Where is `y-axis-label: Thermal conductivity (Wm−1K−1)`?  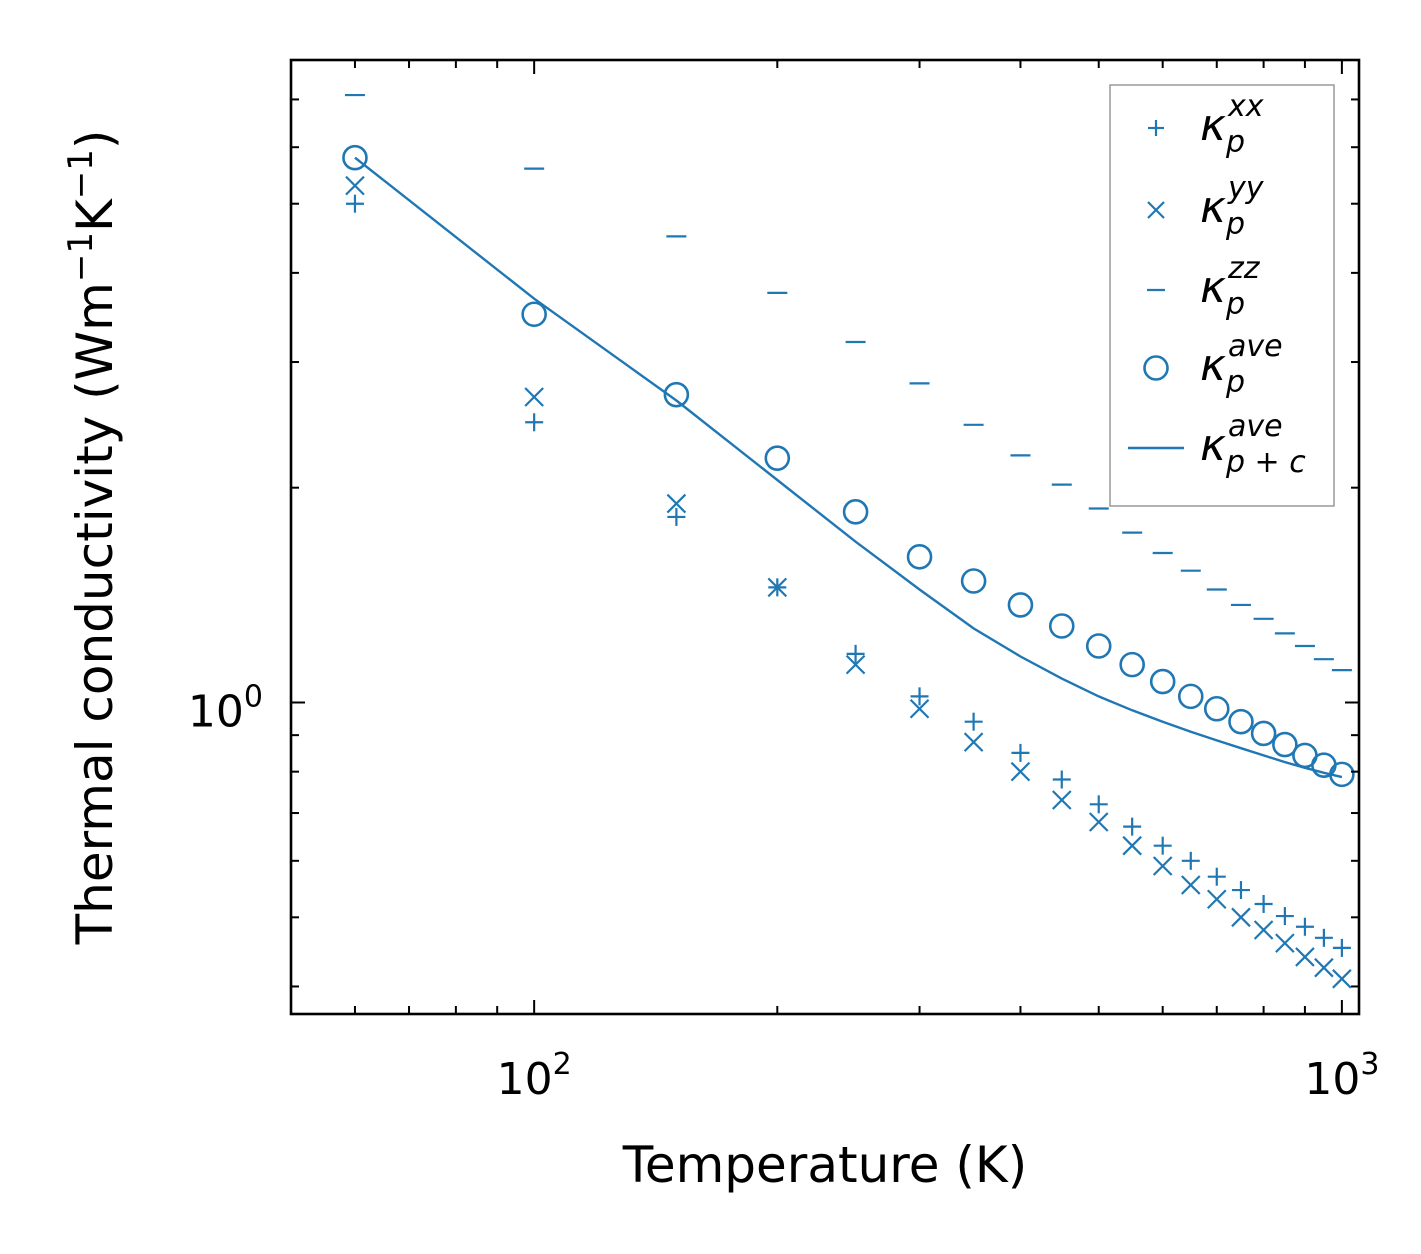
y-axis-label: Thermal conductivity (Wm−1K−1) is located at coordinates (92, 538).